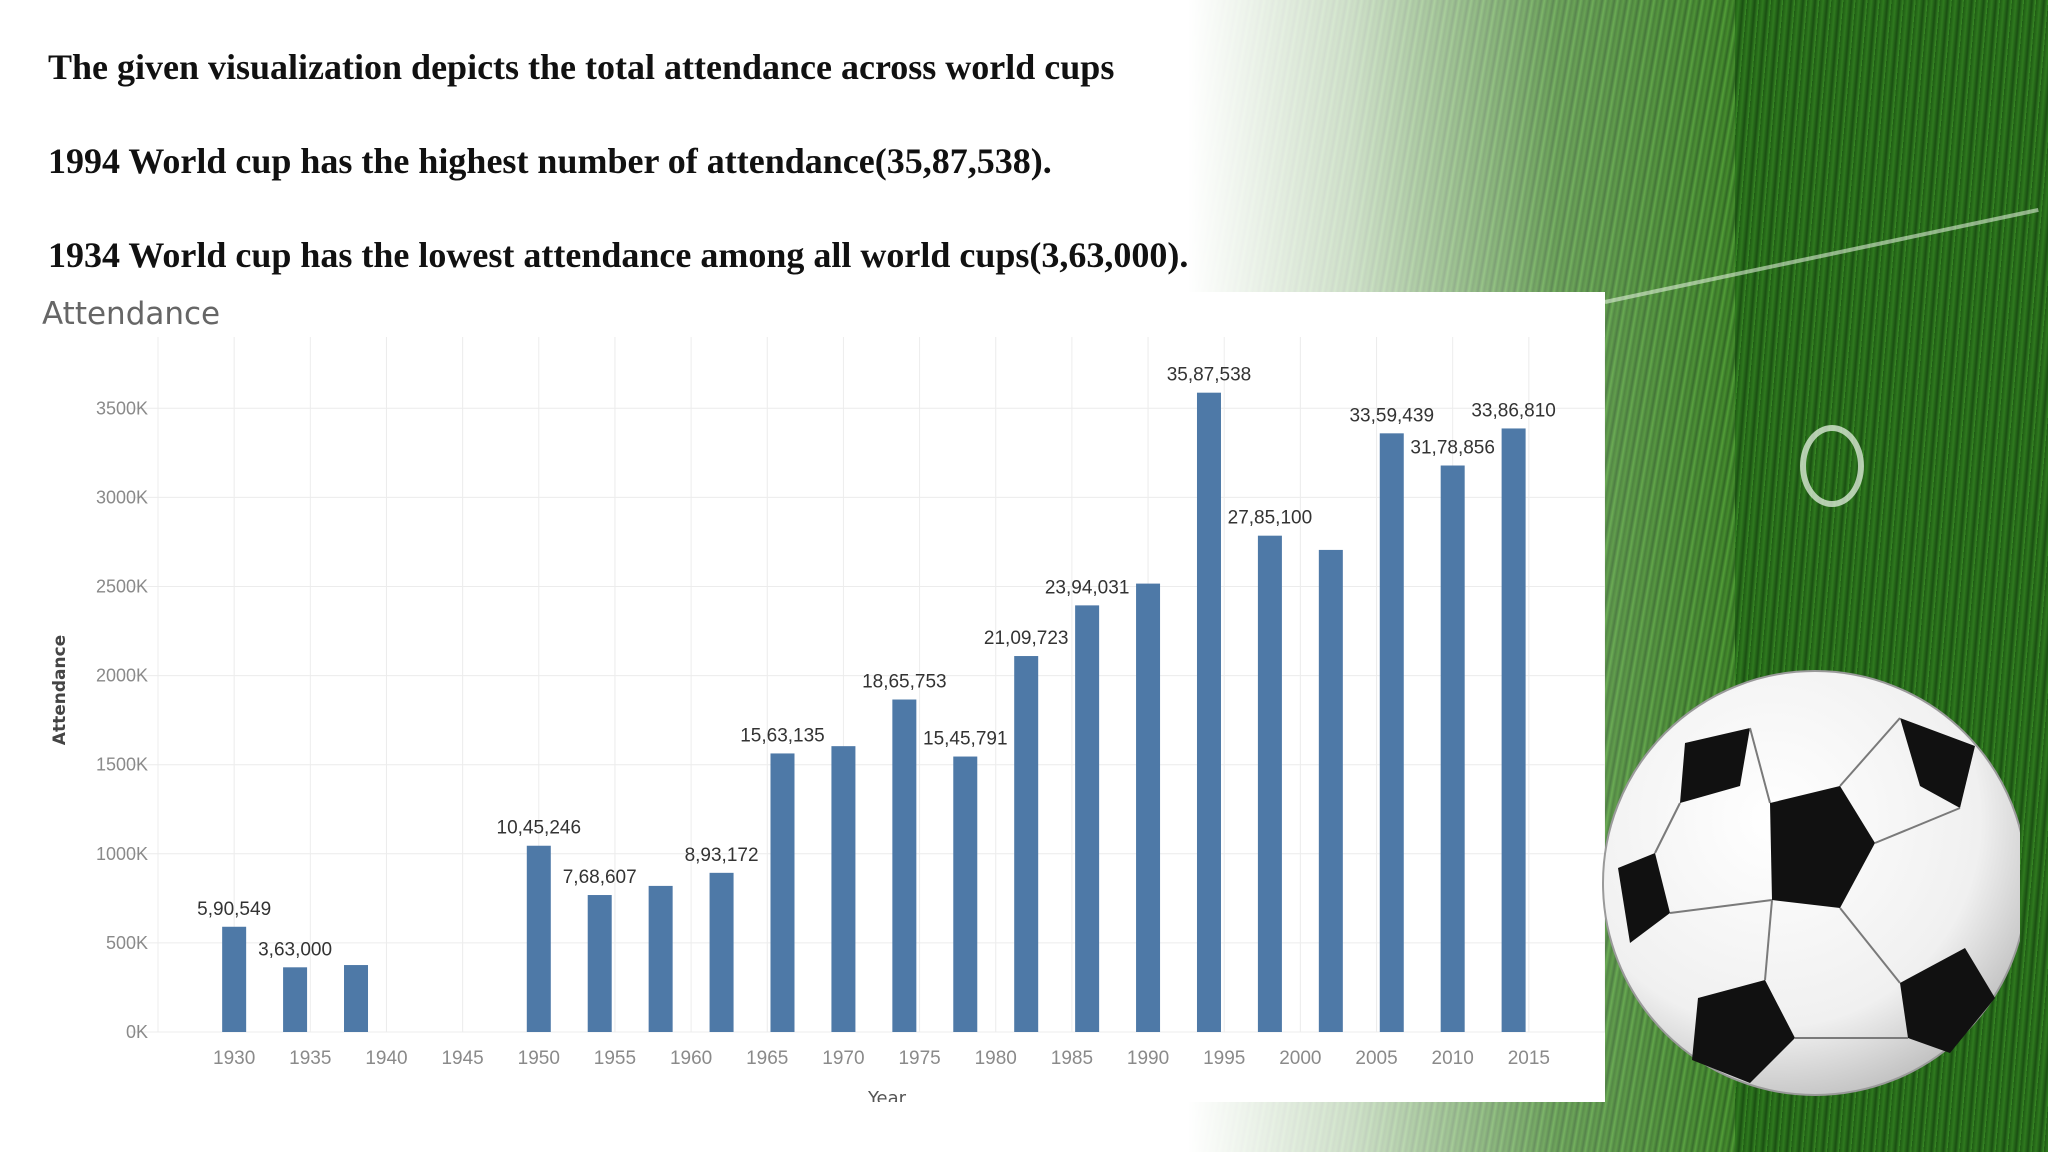 The height and width of the screenshot is (1152, 2048). What do you see at coordinates (843, 889) in the screenshot?
I see `bar-1970` at bounding box center [843, 889].